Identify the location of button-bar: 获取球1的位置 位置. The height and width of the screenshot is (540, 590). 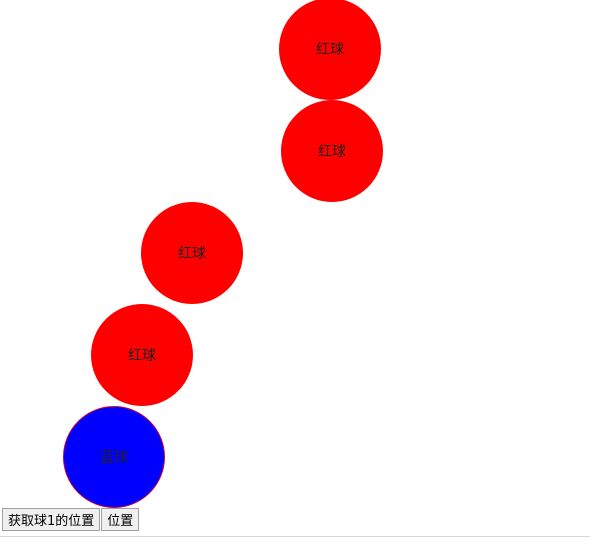
(71, 519).